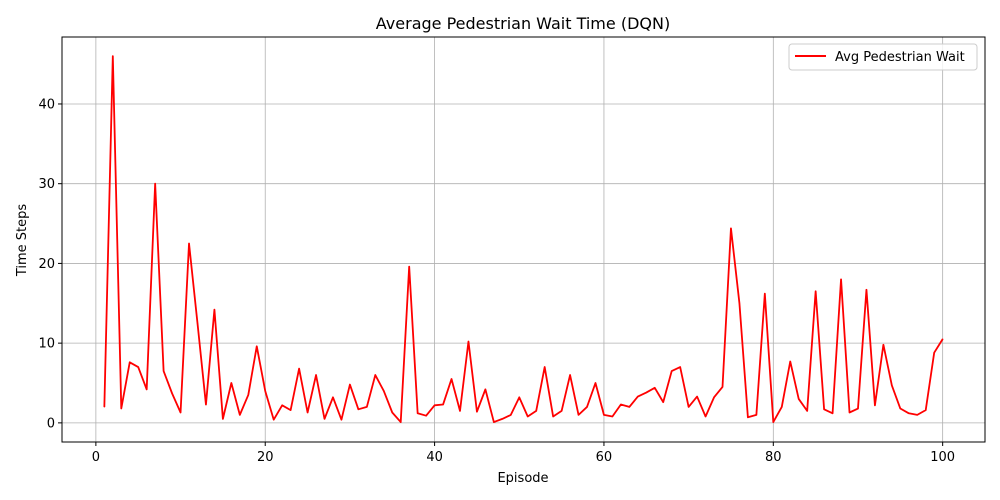  What do you see at coordinates (434, 457) in the screenshot?
I see `x-tick-label: 40` at bounding box center [434, 457].